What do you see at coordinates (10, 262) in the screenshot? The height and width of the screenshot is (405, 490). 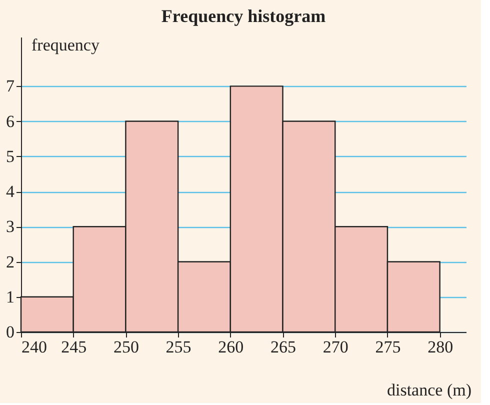 I see `y-tick-label: 2` at bounding box center [10, 262].